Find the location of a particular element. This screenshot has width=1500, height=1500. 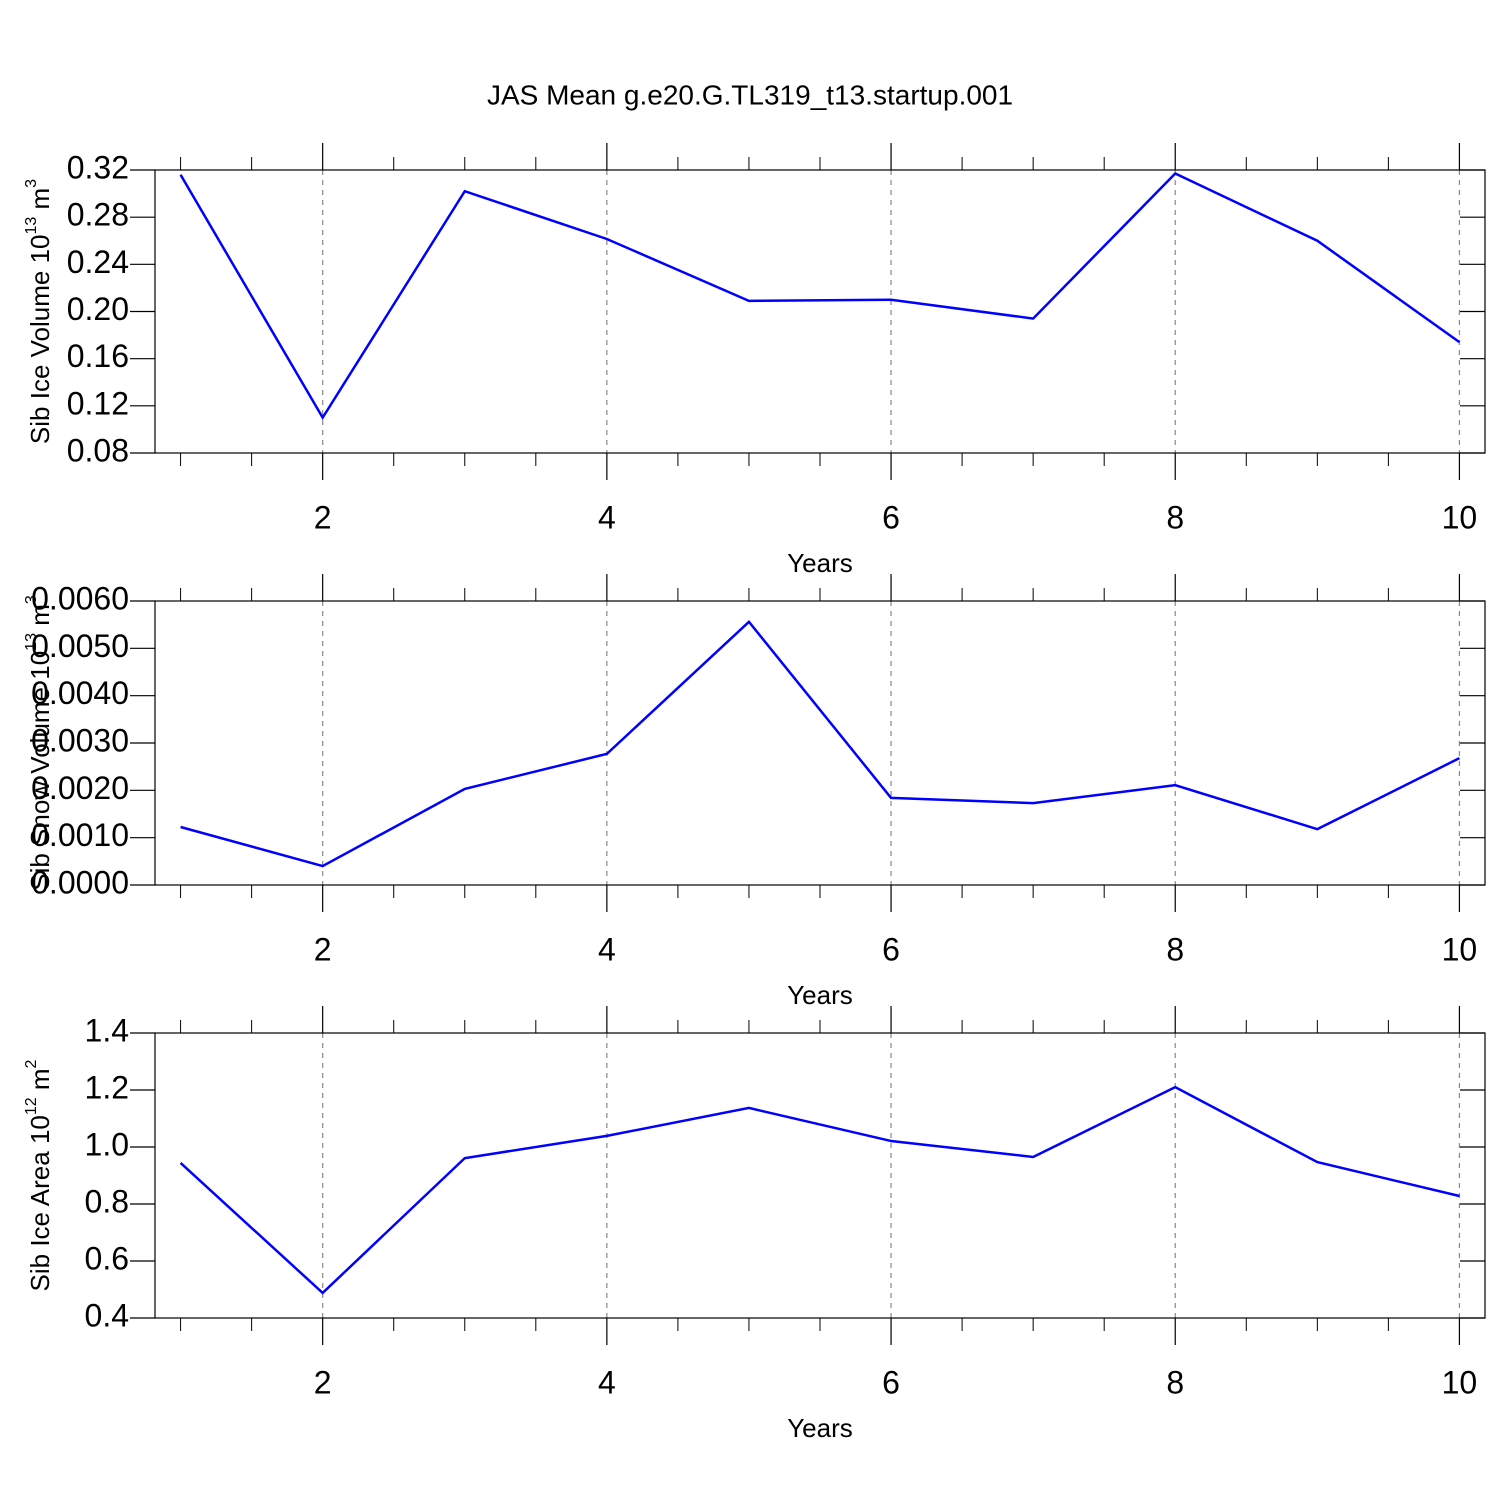

y-tick-label: 0.0010 is located at coordinates (80, 835).